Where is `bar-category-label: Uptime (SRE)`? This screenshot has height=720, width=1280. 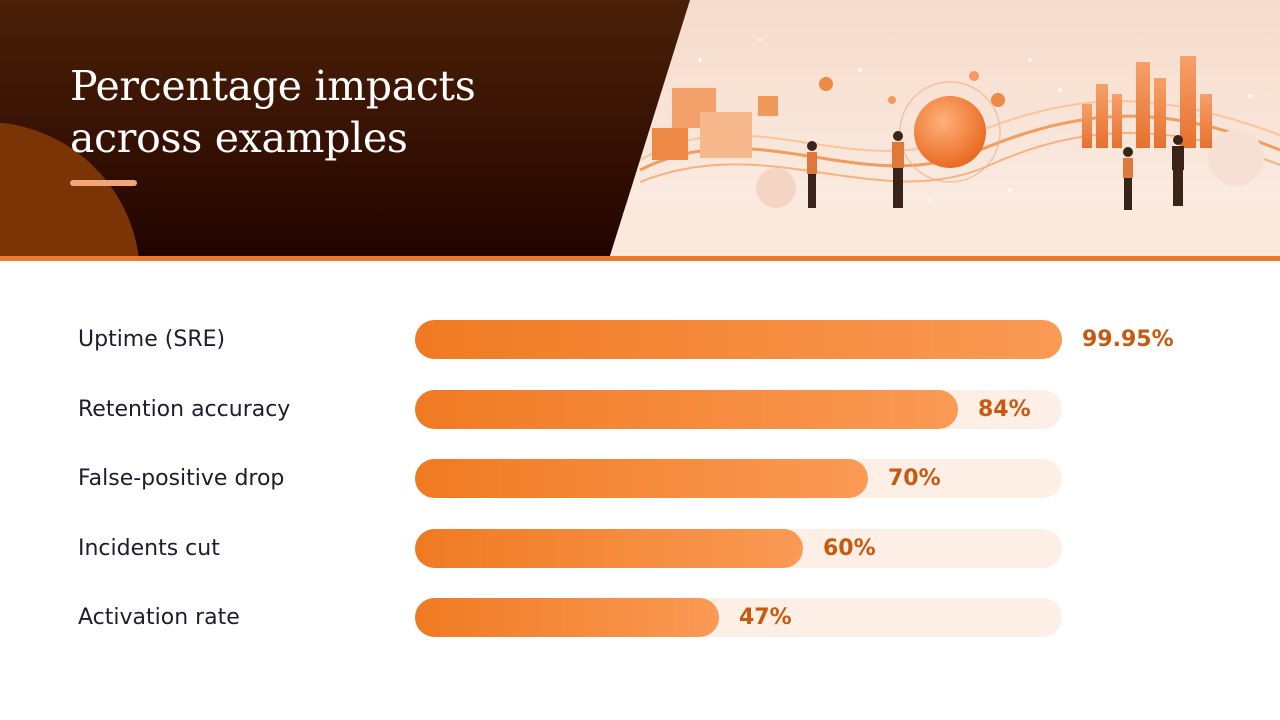 bar-category-label: Uptime (SRE) is located at coordinates (152, 339).